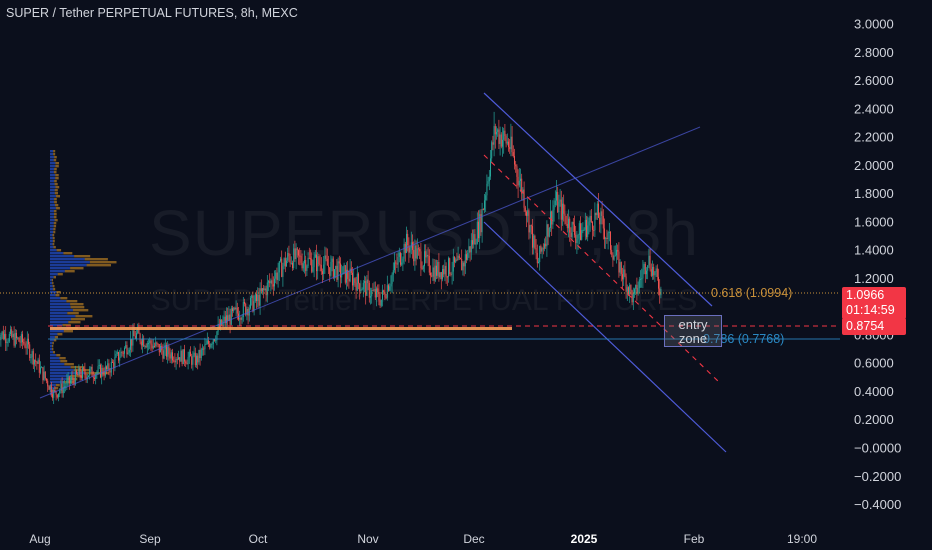  What do you see at coordinates (693, 331) in the screenshot?
I see `entry-zone-annotation: entry zone` at bounding box center [693, 331].